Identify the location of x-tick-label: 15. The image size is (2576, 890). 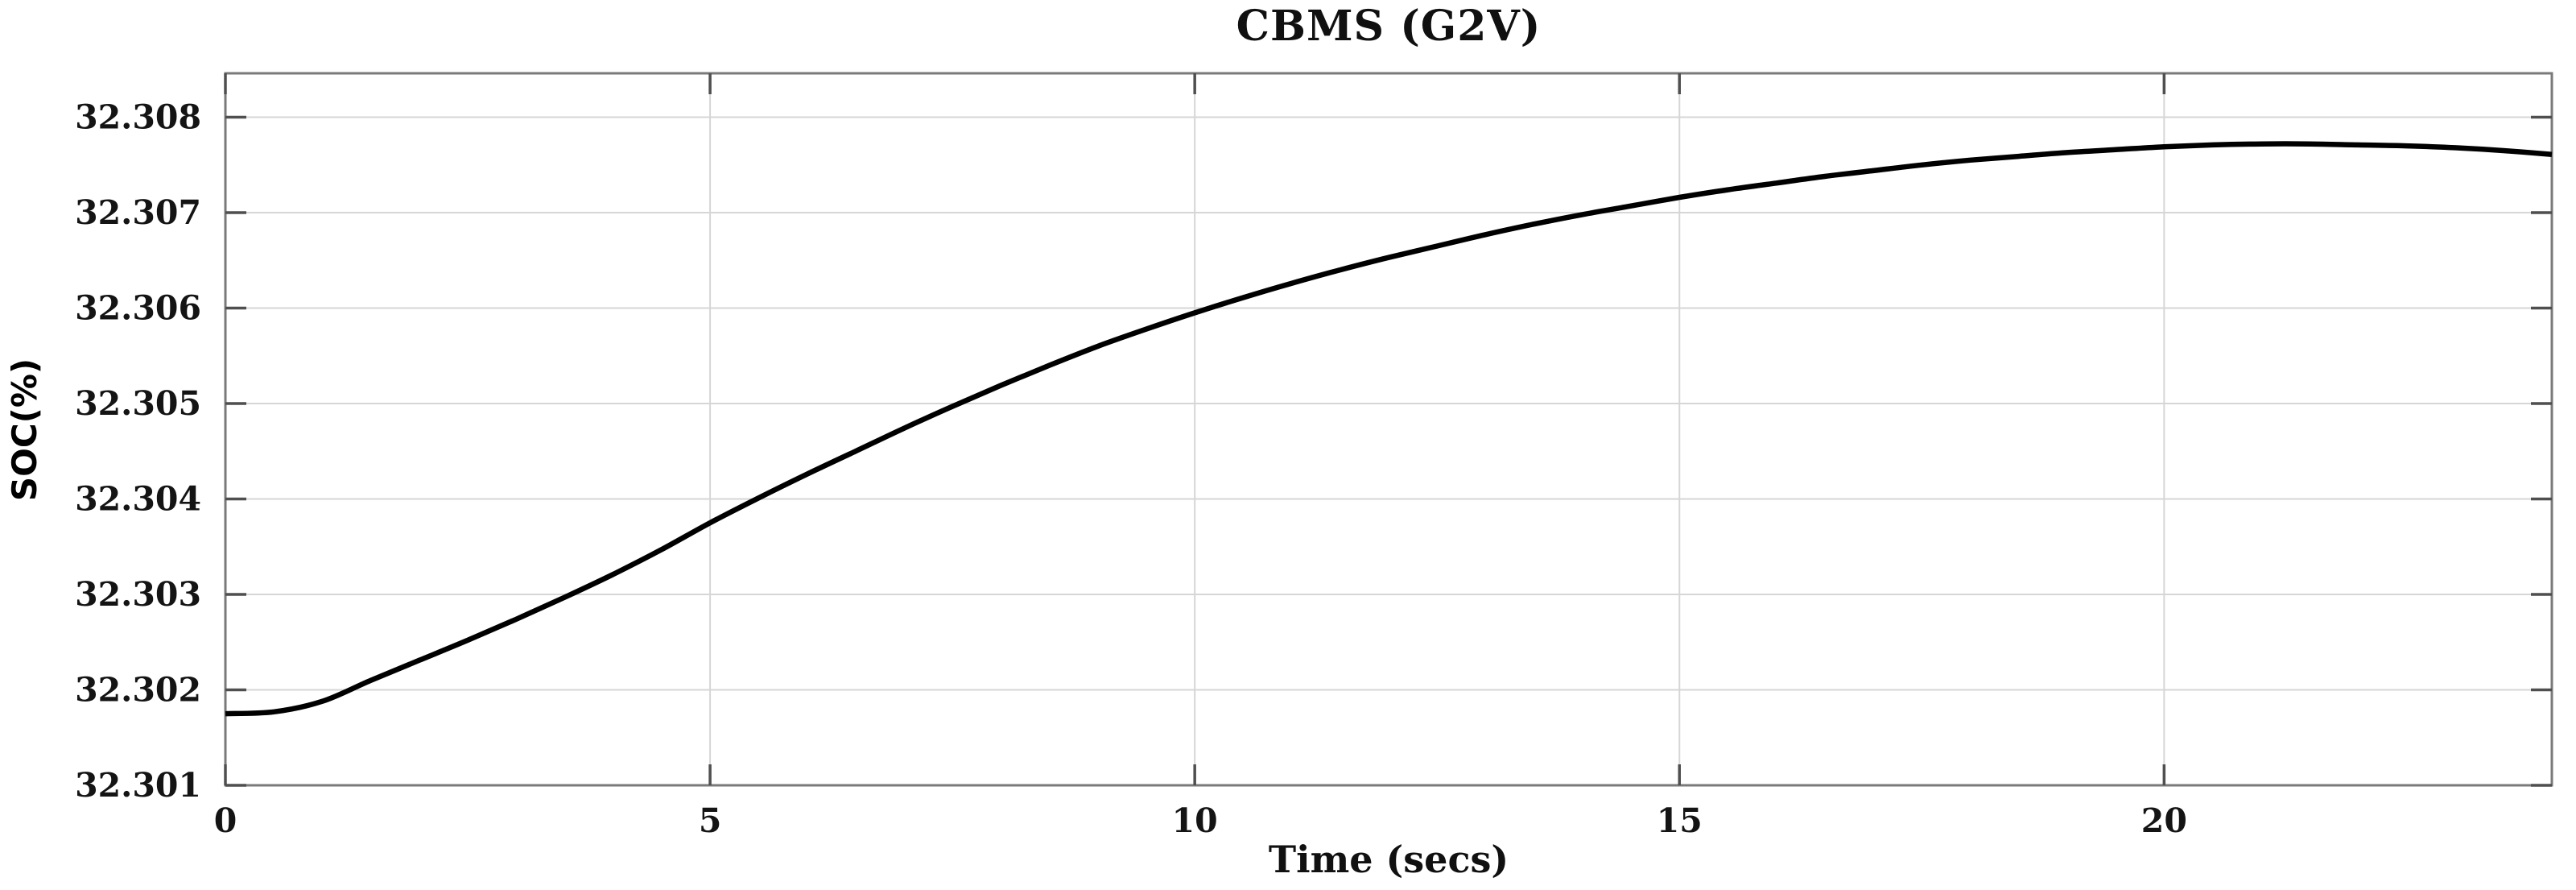
(1680, 820).